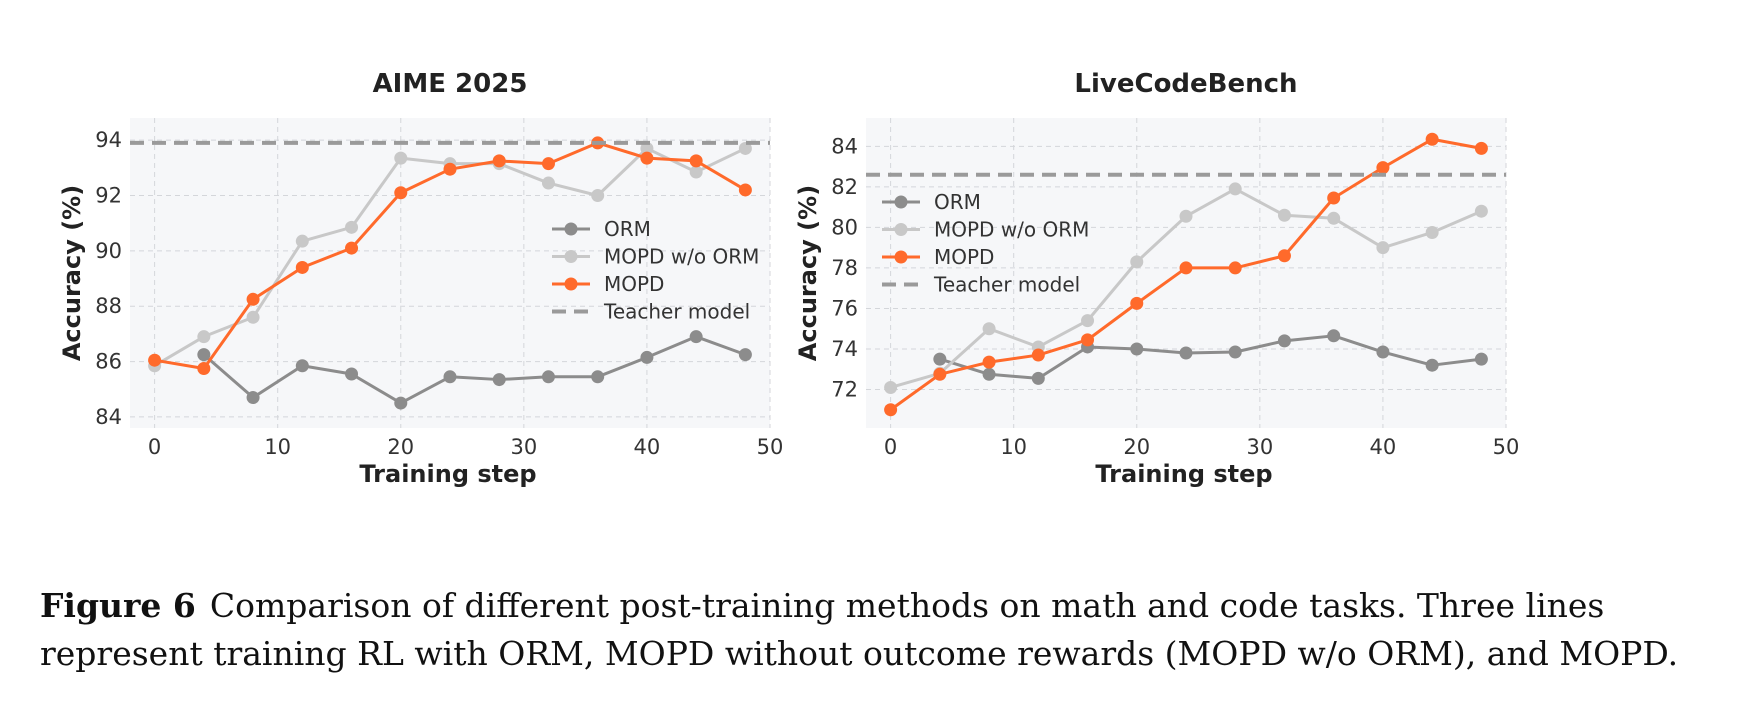 Image resolution: width=1742 pixels, height=714 pixels. I want to click on y-tick-label: 76, so click(844, 308).